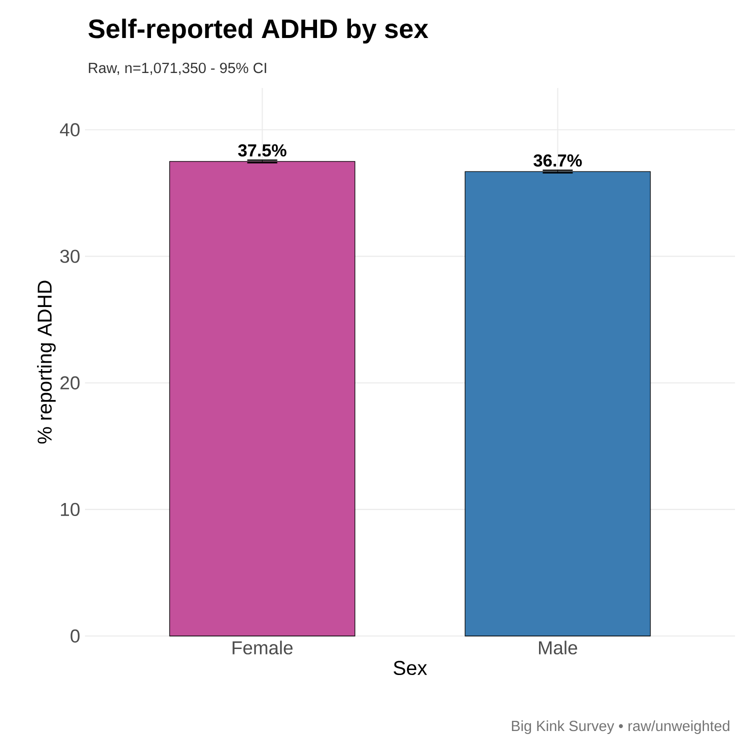 This screenshot has height=750, width=750. Describe the element at coordinates (262, 150) in the screenshot. I see `data-label: 37.5%` at that location.